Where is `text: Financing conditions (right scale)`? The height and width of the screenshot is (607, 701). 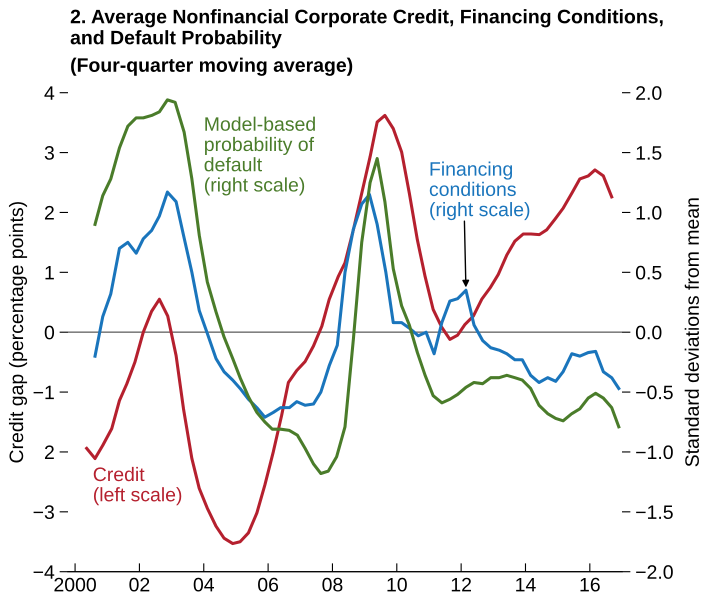 text: Financing conditions (right scale) is located at coordinates (480, 191).